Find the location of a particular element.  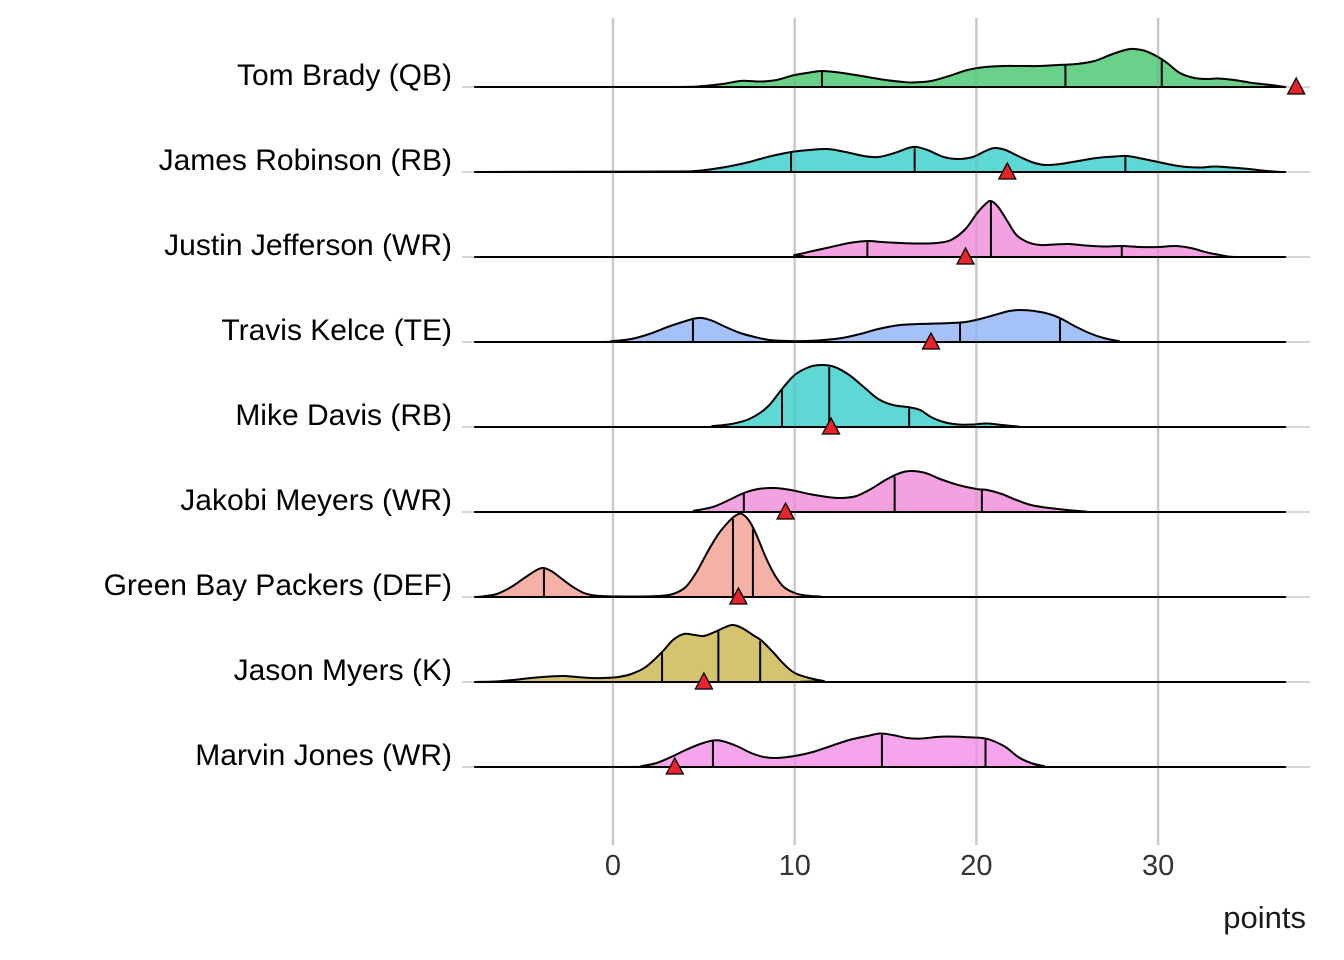

density-jakobi-meyers-wr is located at coordinates (880, 492).